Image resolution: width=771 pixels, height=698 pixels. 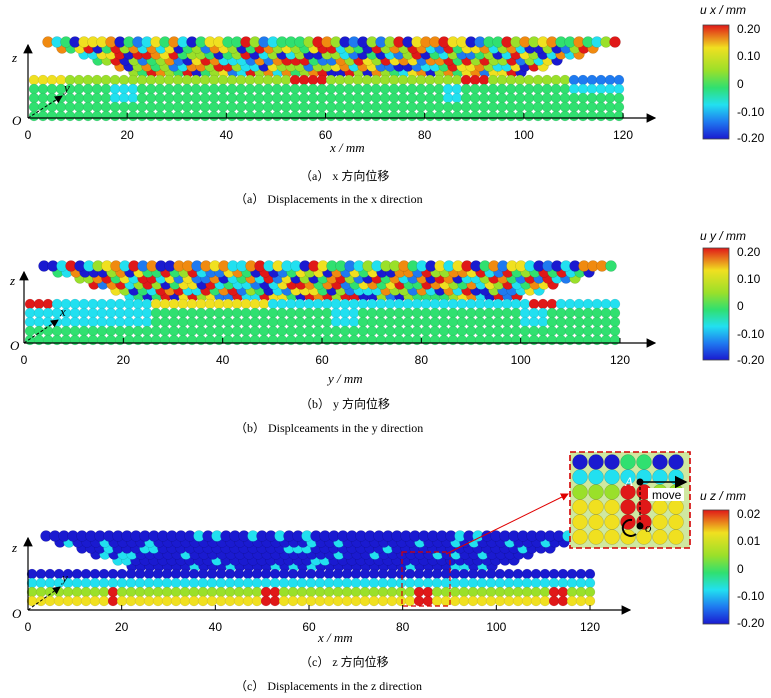 What do you see at coordinates (749, 541) in the screenshot?
I see `colorbar-tick-c-1: 0.01` at bounding box center [749, 541].